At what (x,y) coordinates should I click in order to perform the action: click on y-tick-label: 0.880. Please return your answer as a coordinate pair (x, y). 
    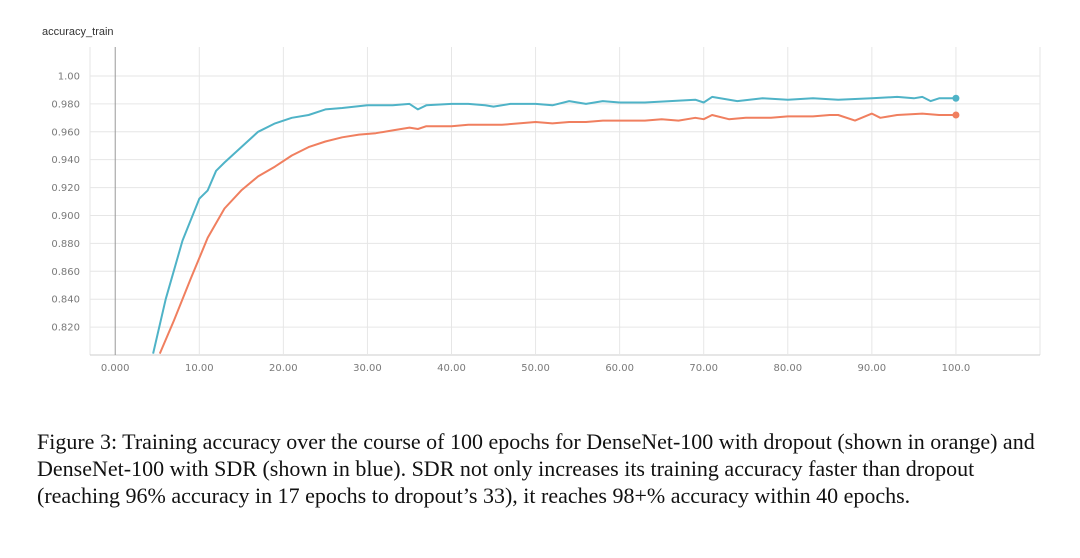
    Looking at the image, I should click on (65, 244).